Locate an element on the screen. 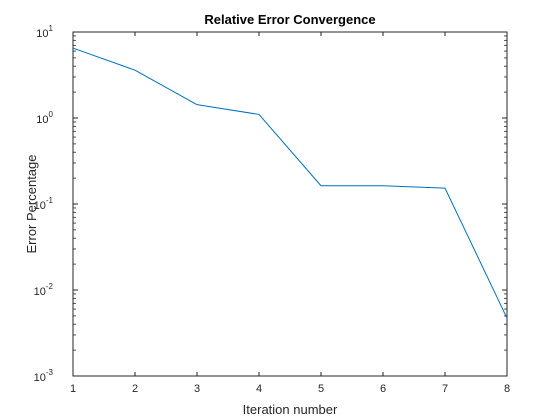  x-tick-label: 2 is located at coordinates (135, 389).